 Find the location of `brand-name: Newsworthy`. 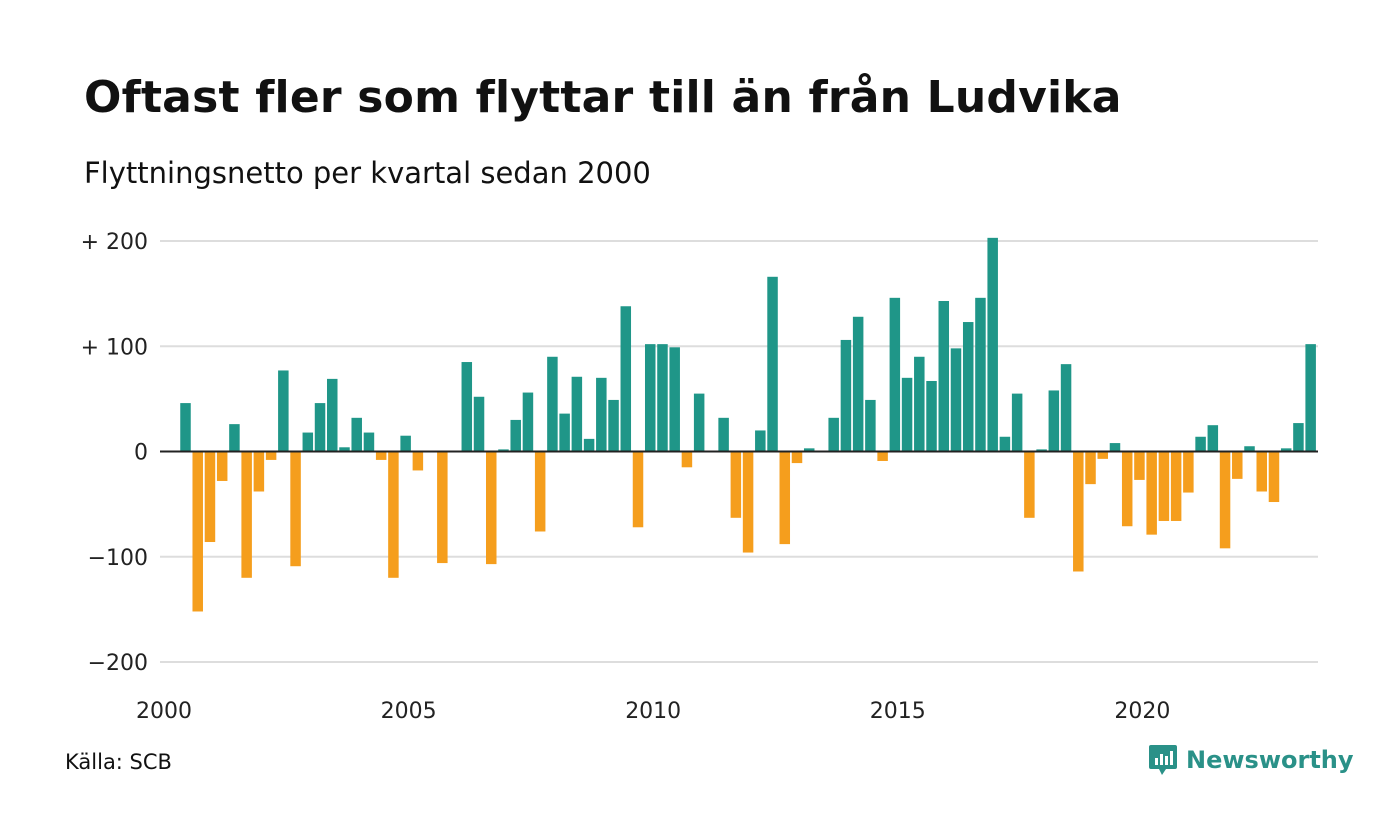

brand-name: Newsworthy is located at coordinates (1270, 760).